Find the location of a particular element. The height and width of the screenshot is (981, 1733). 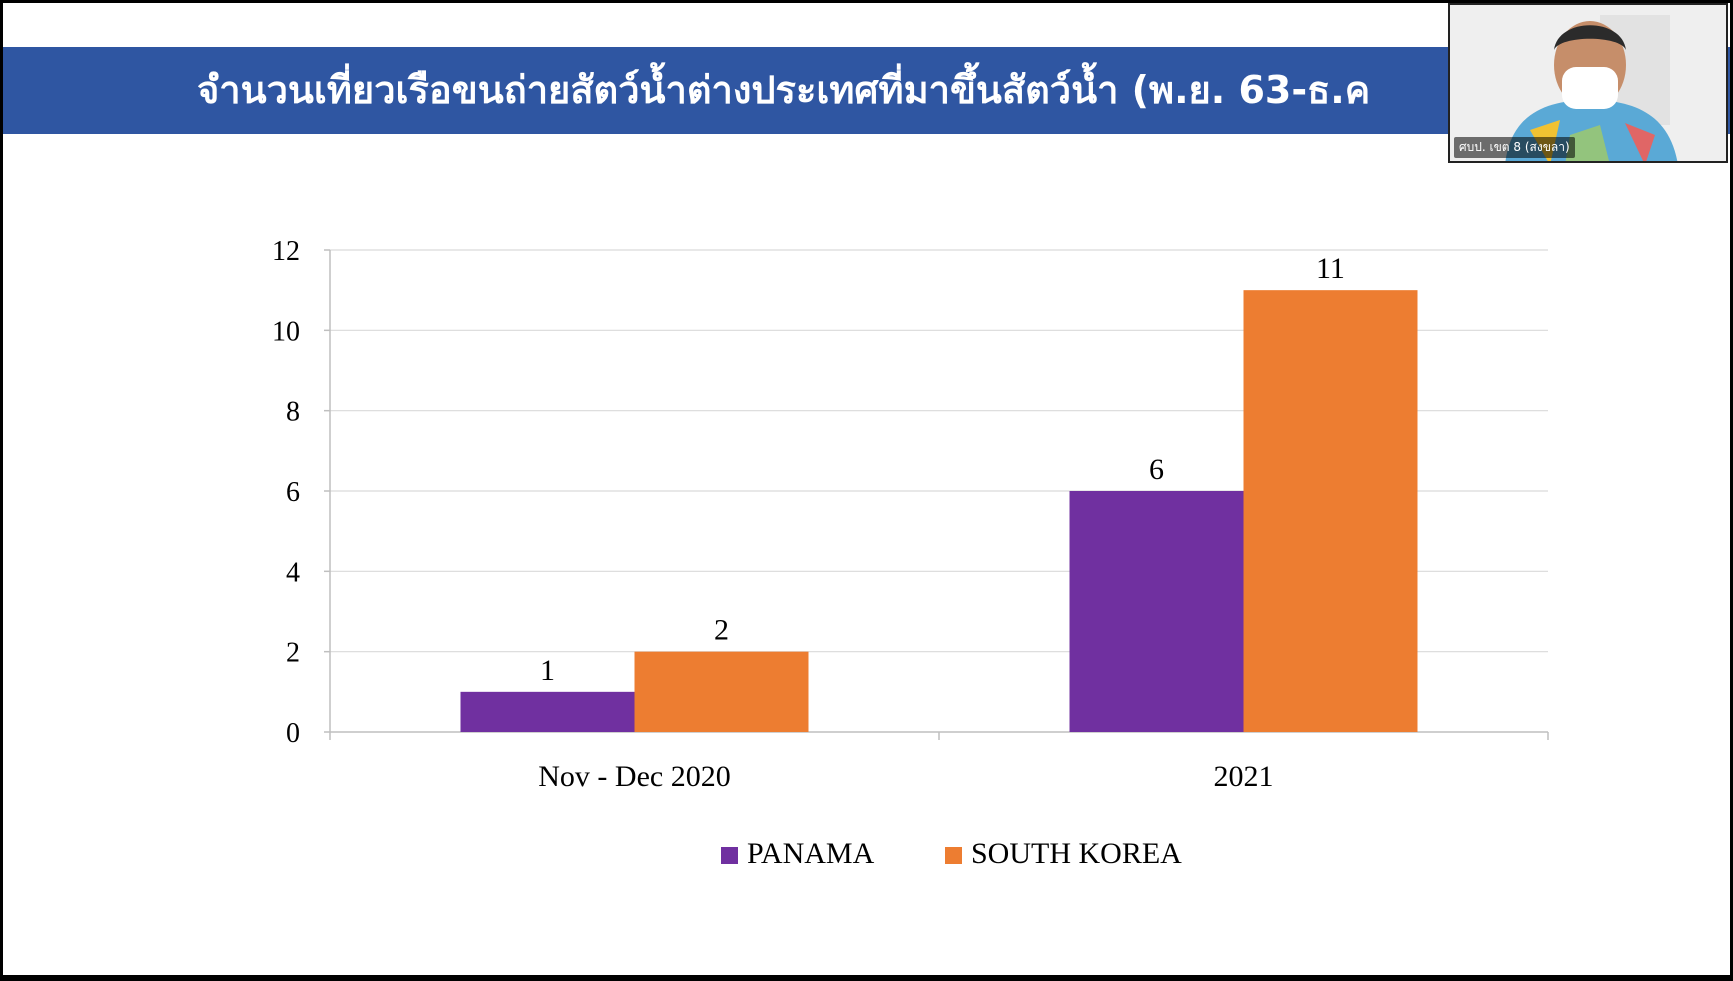

x-category-label: Nov - Dec 2020 is located at coordinates (634, 776).